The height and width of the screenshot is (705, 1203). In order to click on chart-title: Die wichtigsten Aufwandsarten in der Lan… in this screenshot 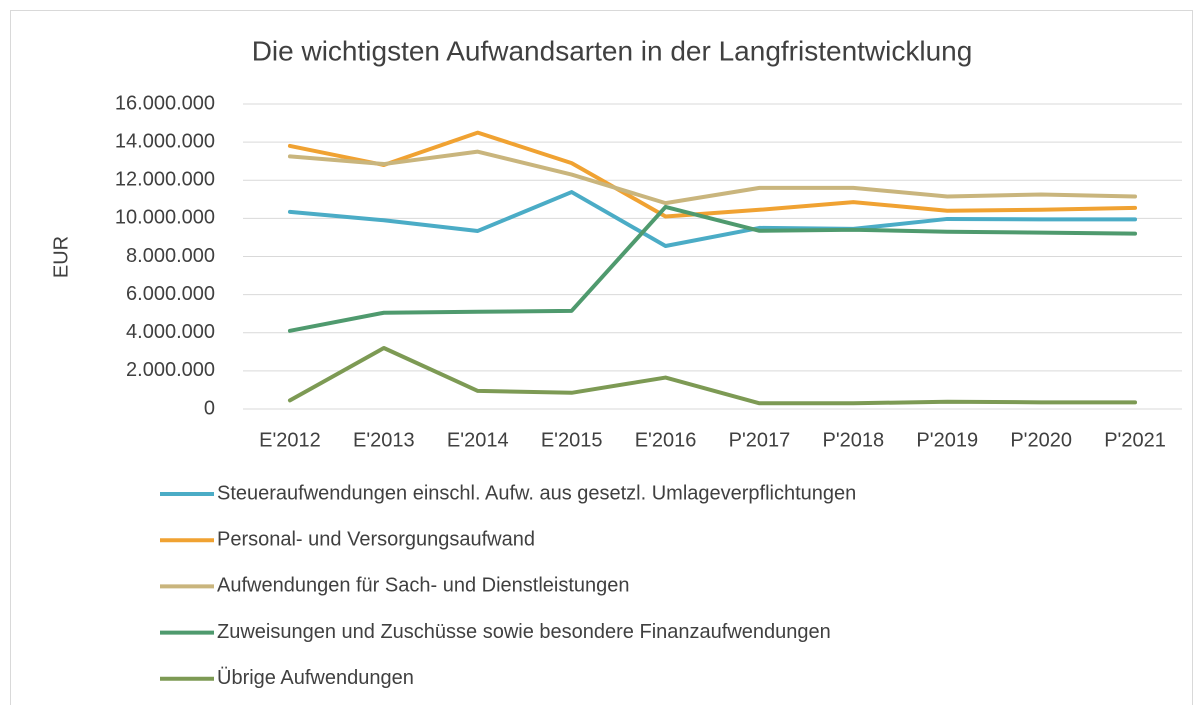, I will do `click(612, 50)`.